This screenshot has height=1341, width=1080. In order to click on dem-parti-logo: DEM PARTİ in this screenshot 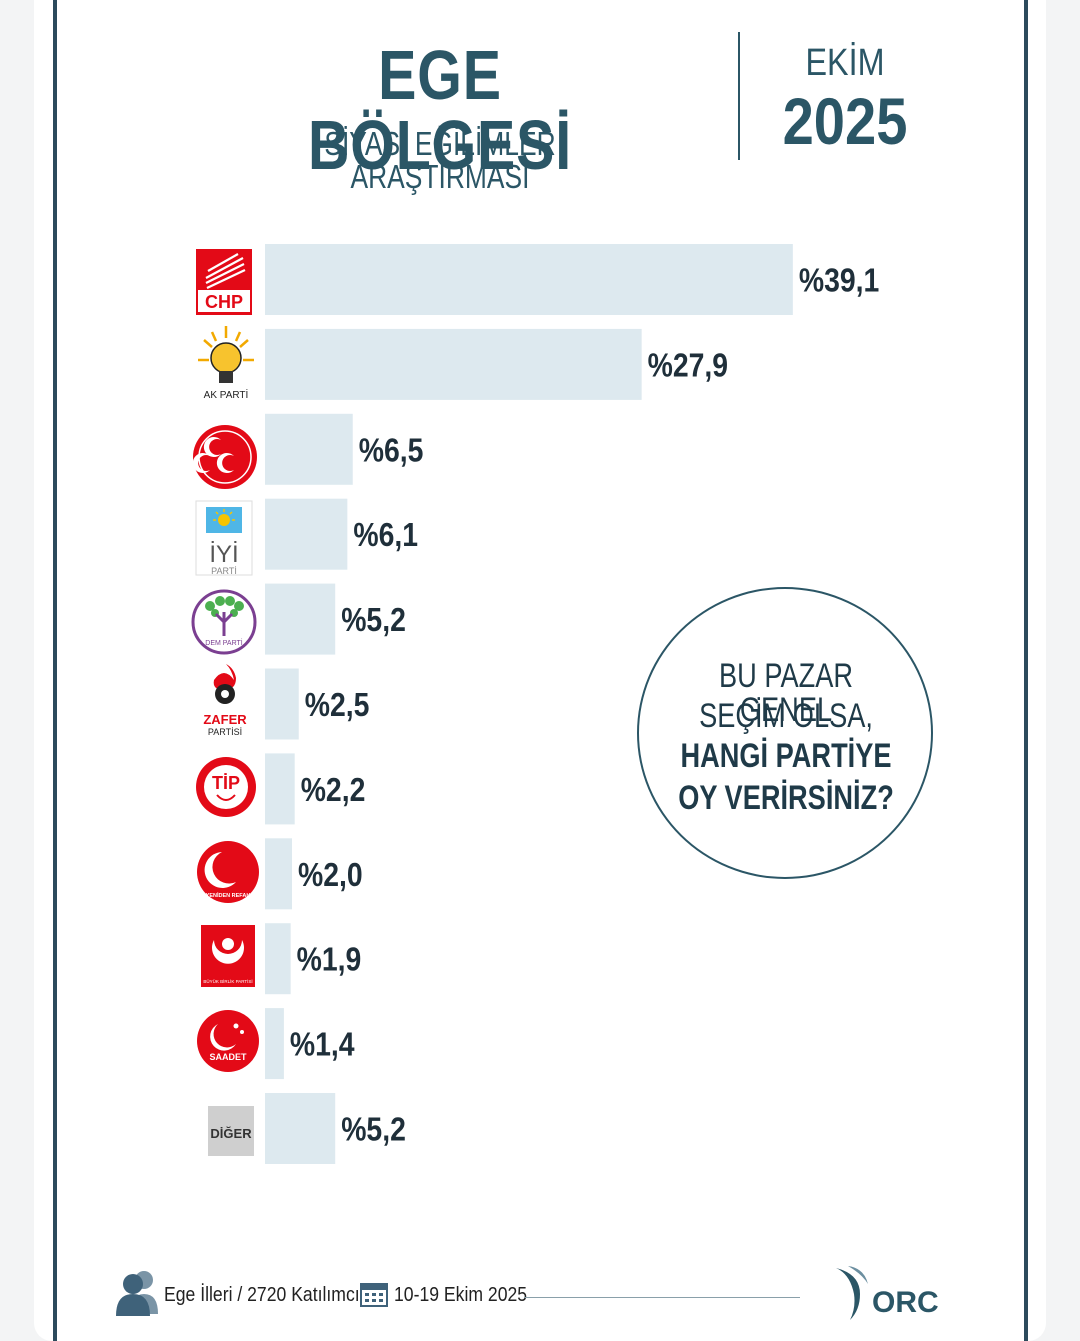, I will do `click(224, 622)`.